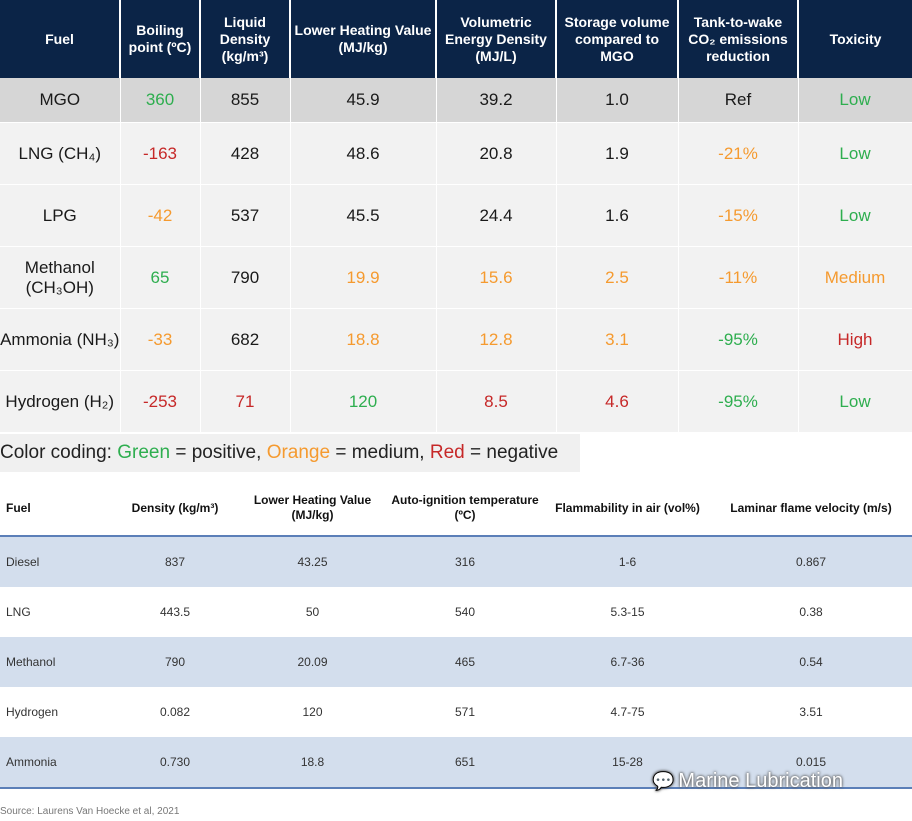  I want to click on fuel-name: Methanol (CH₃OH), so click(60, 277).